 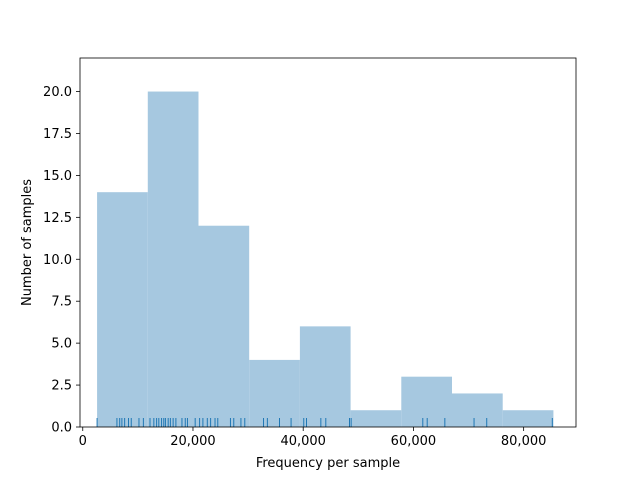 What do you see at coordinates (57, 218) in the screenshot?
I see `y-tick-label: 12.5` at bounding box center [57, 218].